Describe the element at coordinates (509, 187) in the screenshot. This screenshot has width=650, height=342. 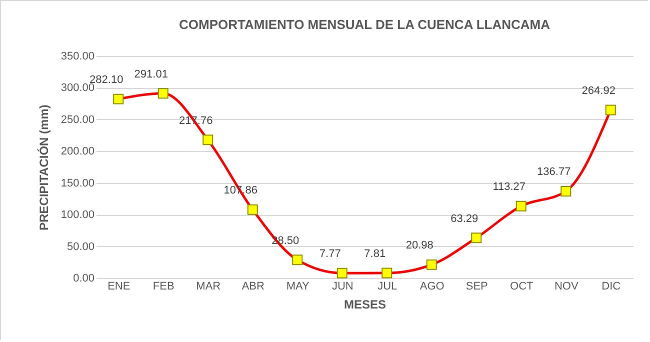
I see `data-label: 113.27` at that location.